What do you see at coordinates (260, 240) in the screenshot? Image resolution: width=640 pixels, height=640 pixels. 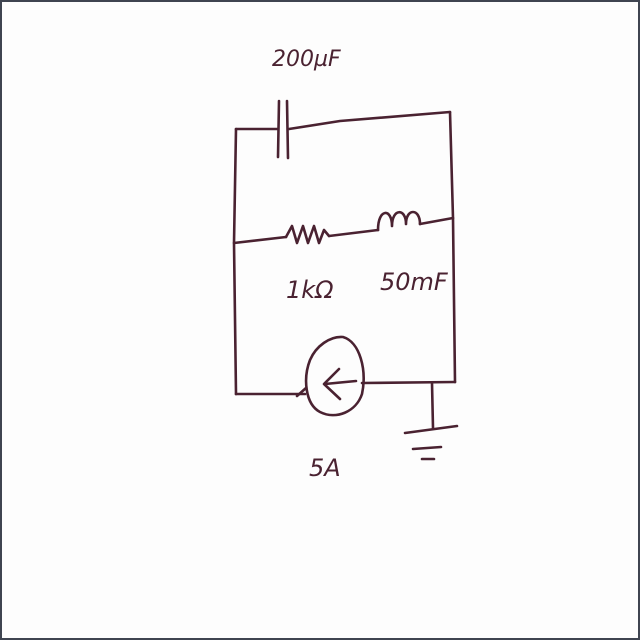 I see `middle-branch-wire-left` at bounding box center [260, 240].